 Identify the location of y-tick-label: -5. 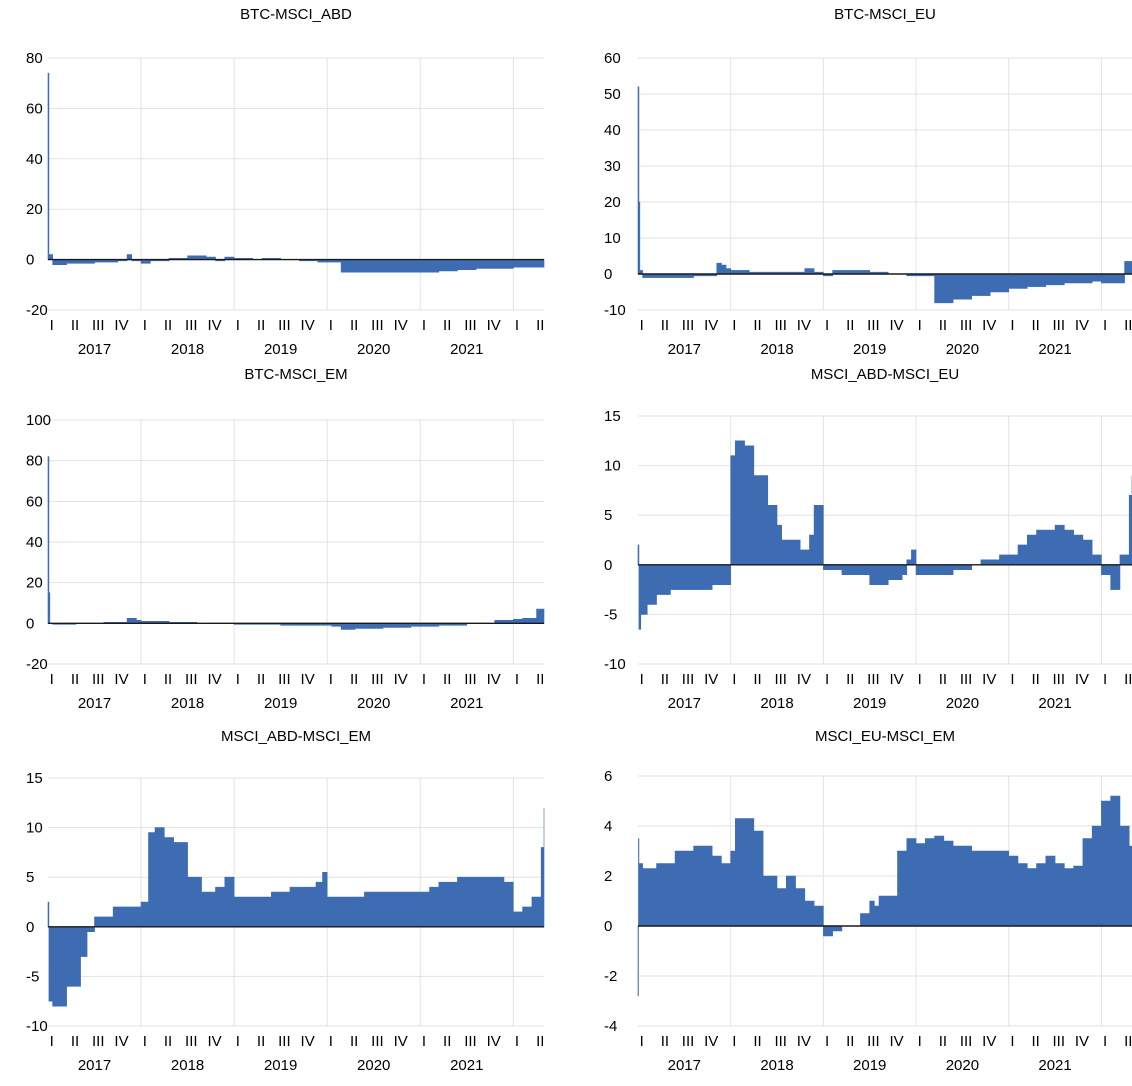
(32, 976).